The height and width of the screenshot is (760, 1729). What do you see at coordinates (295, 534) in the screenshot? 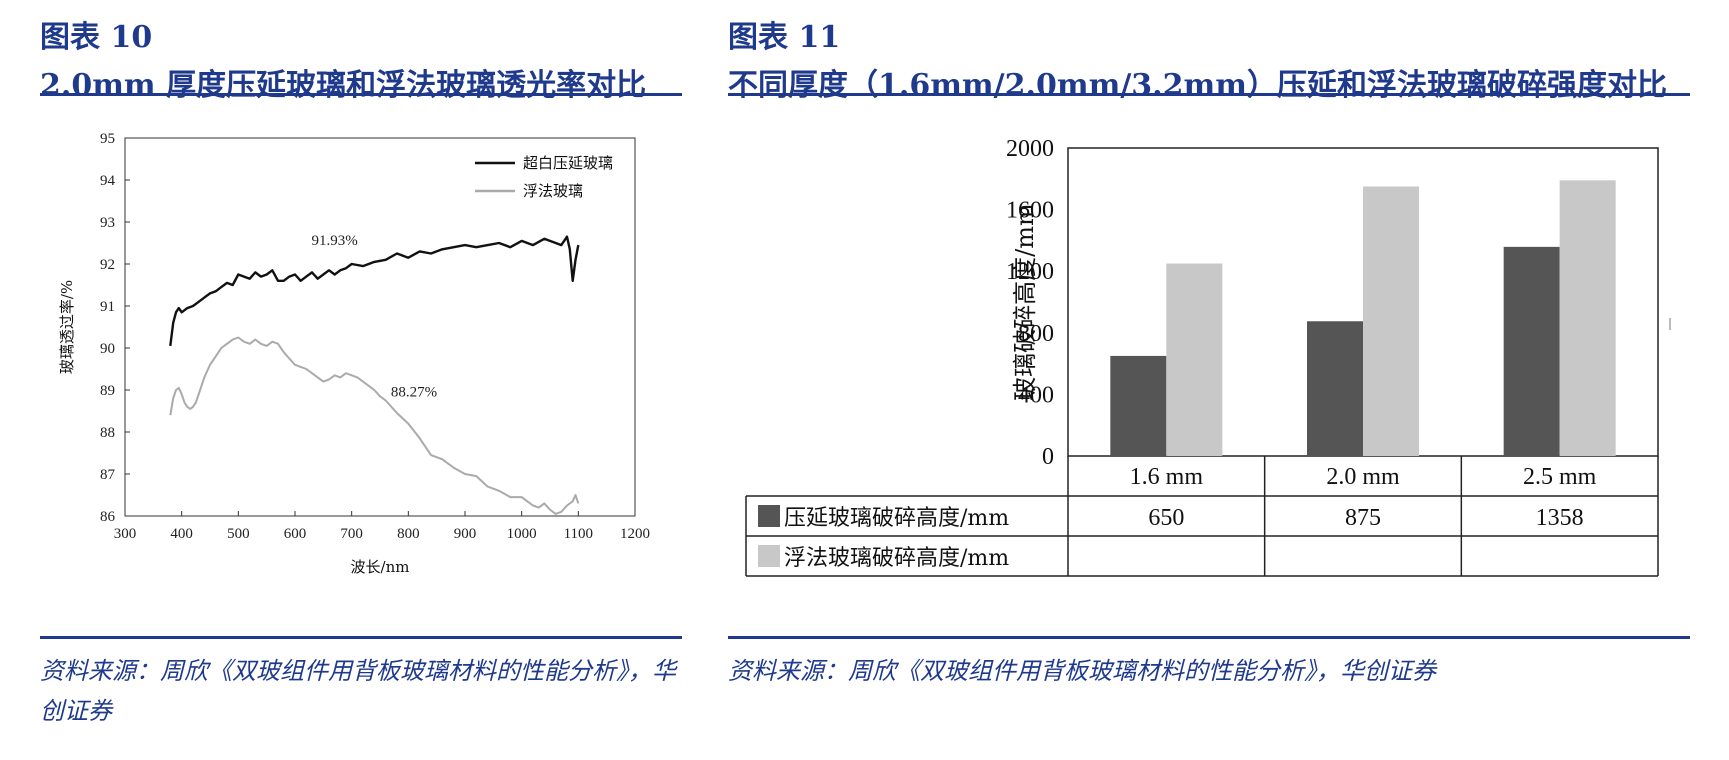
I see `x-tick-label: 600` at bounding box center [295, 534].